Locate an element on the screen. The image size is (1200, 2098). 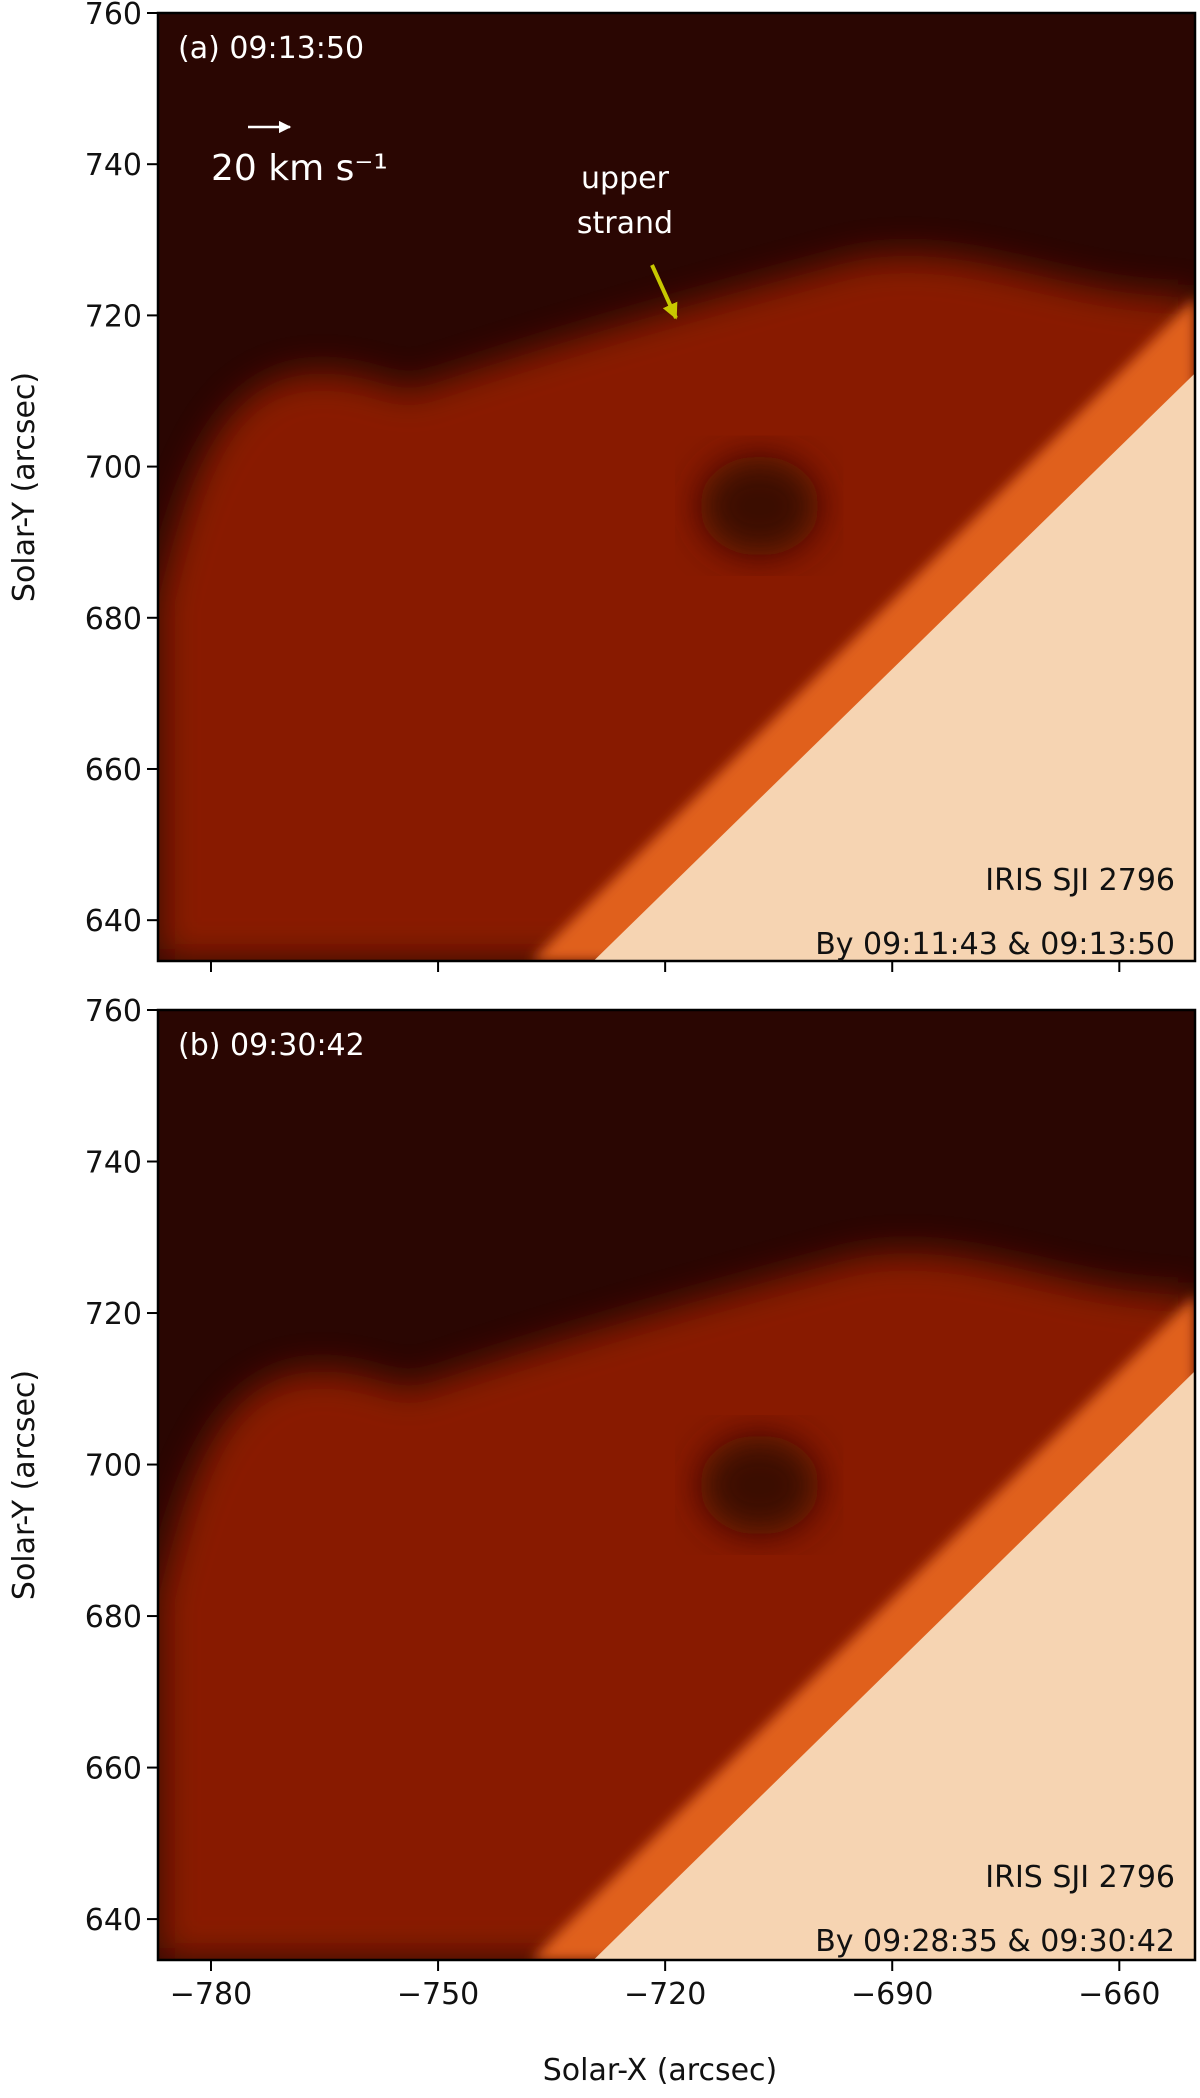
method-label: By 09:11:43 & 09:13:50 is located at coordinates (995, 944).